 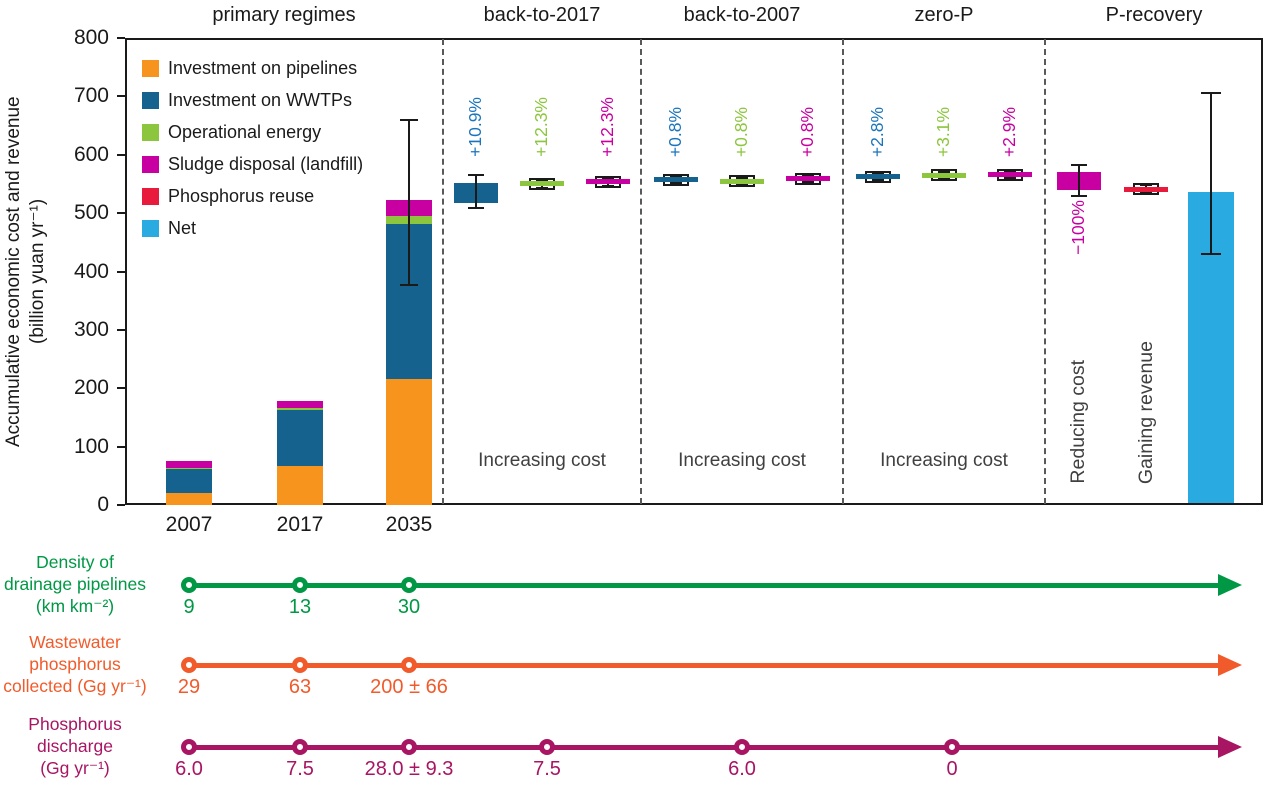 What do you see at coordinates (150, 100) in the screenshot?
I see `legend-swatch-wwtps-icon` at bounding box center [150, 100].